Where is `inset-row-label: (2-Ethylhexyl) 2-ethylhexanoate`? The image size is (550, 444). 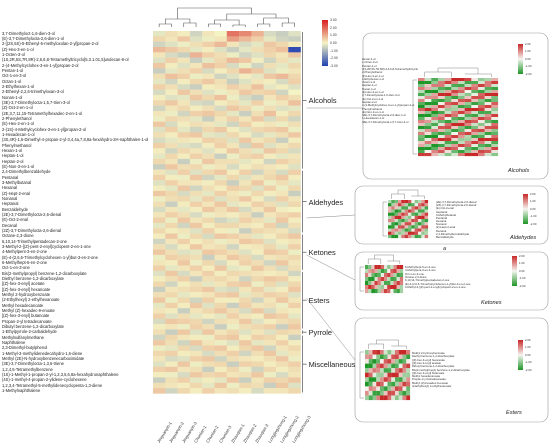 inset-row-label: (2-Ethylhexyl) 2-ethylhexanoate is located at coordinates (432, 386).